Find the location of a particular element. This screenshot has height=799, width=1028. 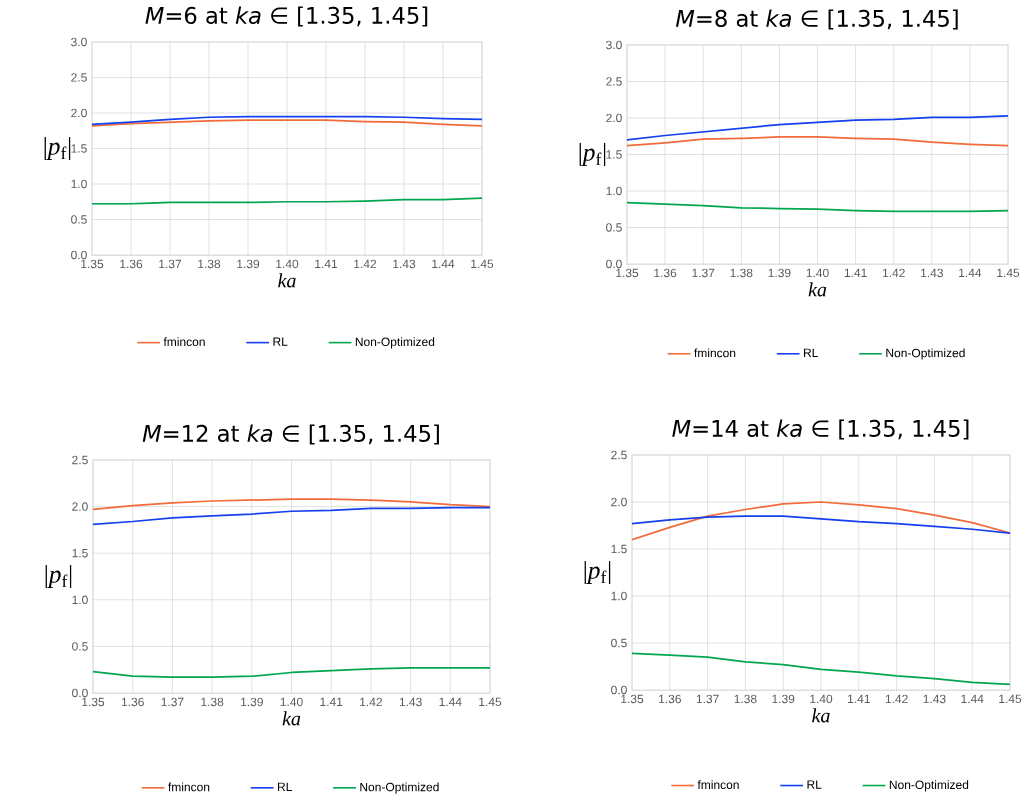

chart-title: M=14 at ka ∈ [1.35, 1.45] is located at coordinates (820, 429).